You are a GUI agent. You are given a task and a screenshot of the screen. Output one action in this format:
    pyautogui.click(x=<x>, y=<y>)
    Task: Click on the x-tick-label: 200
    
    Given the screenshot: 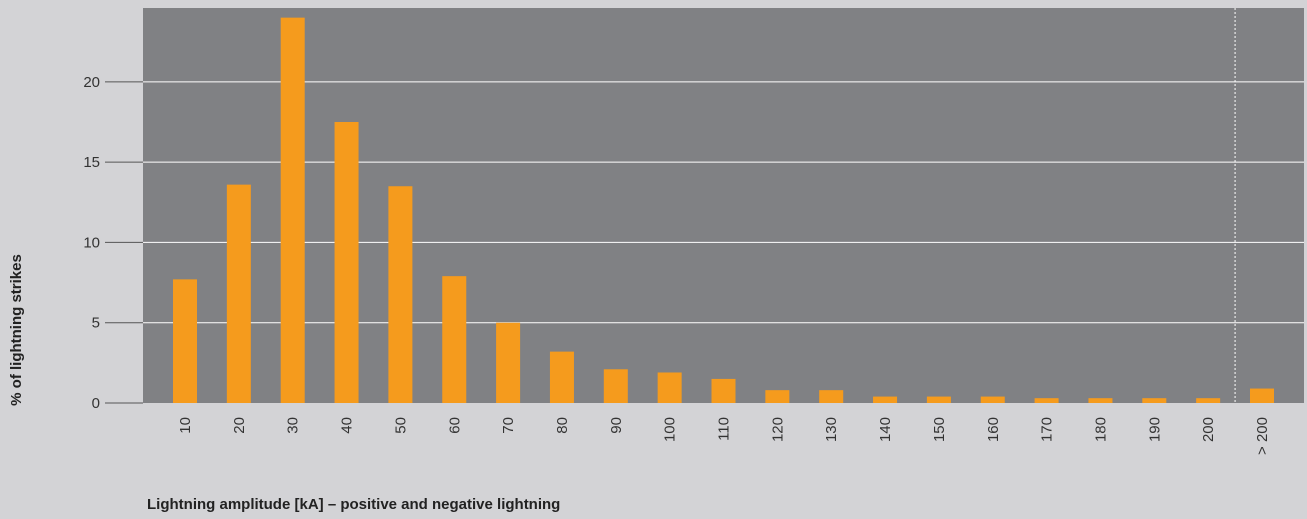 What is the action you would take?
    pyautogui.click(x=1208, y=429)
    